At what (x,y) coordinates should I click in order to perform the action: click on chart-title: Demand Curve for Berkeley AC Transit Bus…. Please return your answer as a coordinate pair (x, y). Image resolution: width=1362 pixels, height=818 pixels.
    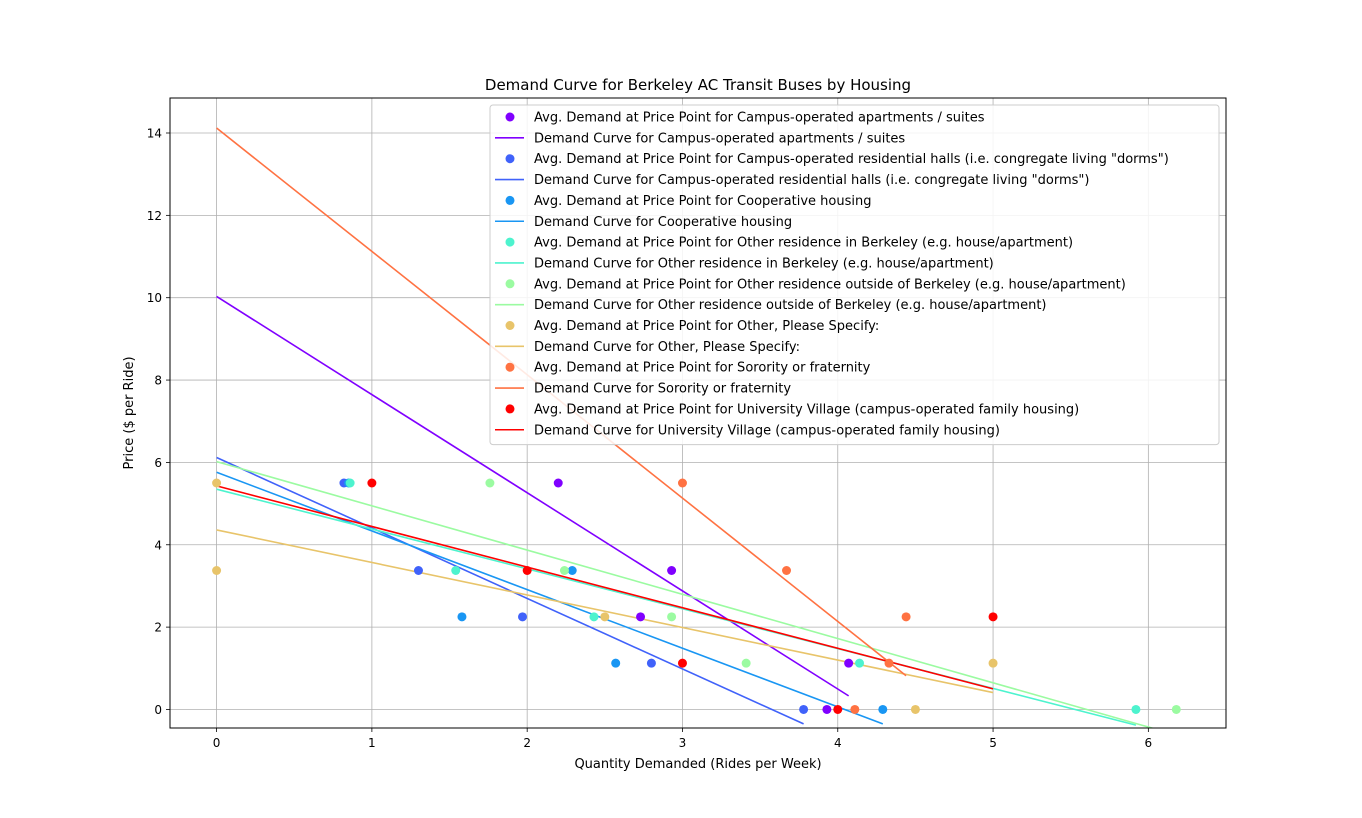
    Looking at the image, I should click on (698, 85).